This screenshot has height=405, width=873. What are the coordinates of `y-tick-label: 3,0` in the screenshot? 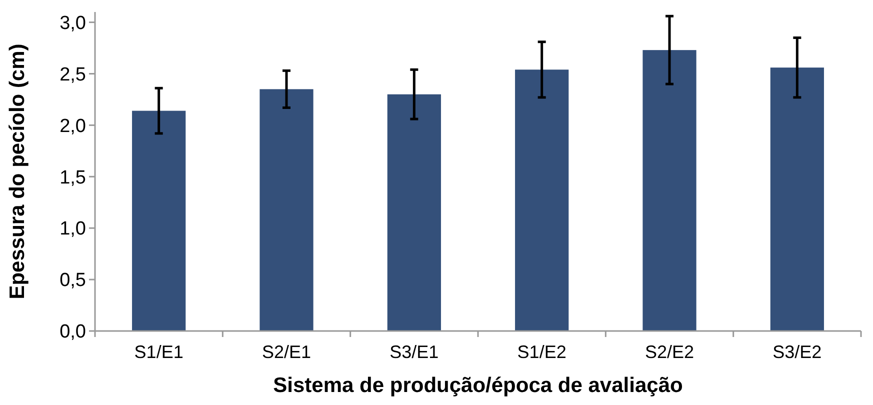 It's located at (73, 23).